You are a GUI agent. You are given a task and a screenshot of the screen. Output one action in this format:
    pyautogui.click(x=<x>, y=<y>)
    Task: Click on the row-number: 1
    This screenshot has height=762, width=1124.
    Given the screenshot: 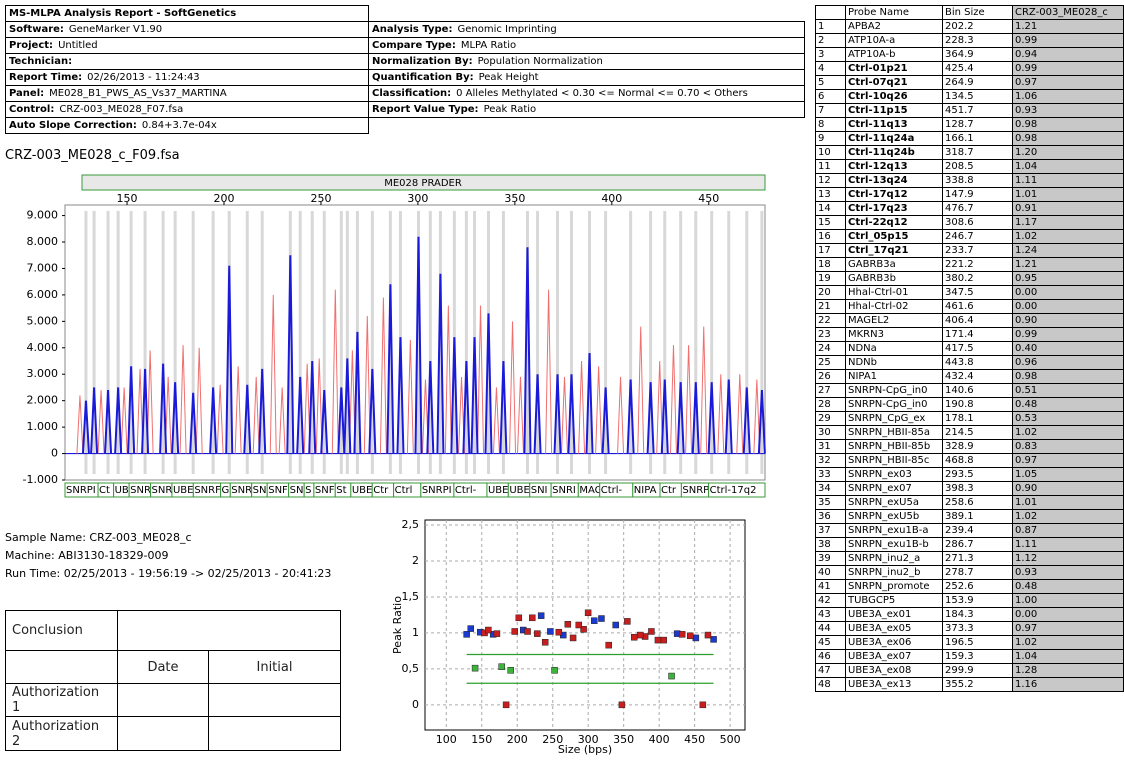 What is the action you would take?
    pyautogui.click(x=830, y=26)
    